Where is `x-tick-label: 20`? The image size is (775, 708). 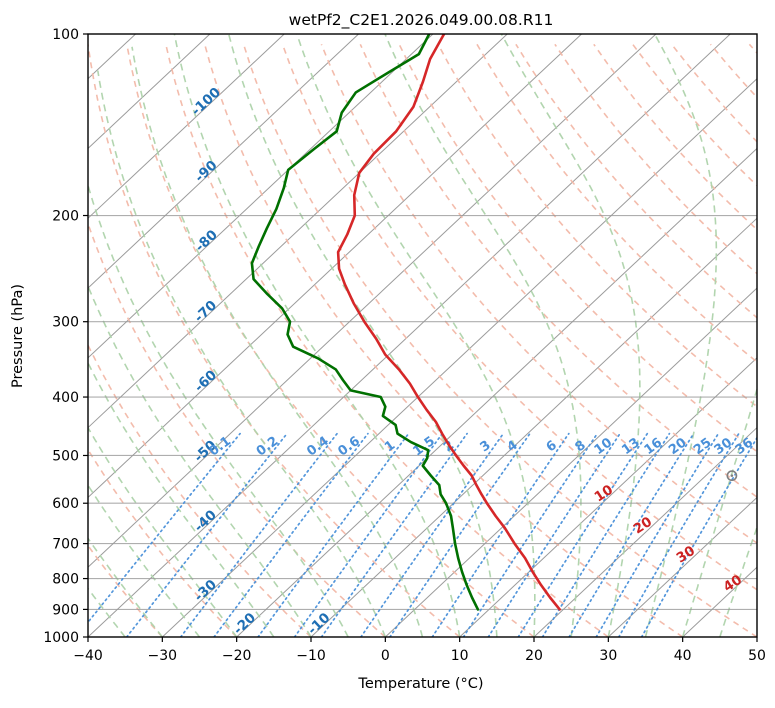
x-tick-label: 20 is located at coordinates (534, 656).